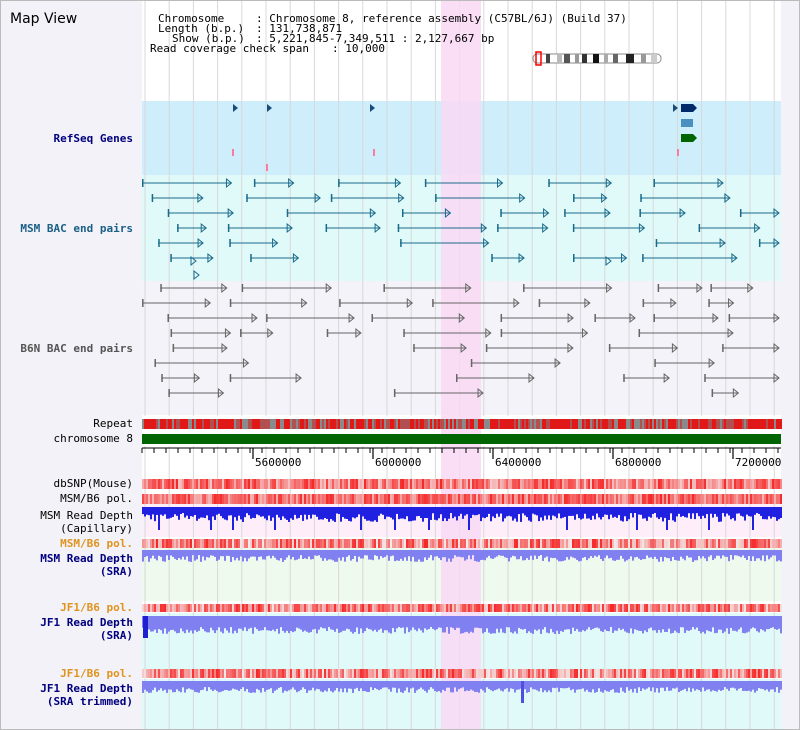 This screenshot has width=800, height=730. What do you see at coordinates (93, 138) in the screenshot?
I see `track-label-refseq: RefSeq Genes` at bounding box center [93, 138].